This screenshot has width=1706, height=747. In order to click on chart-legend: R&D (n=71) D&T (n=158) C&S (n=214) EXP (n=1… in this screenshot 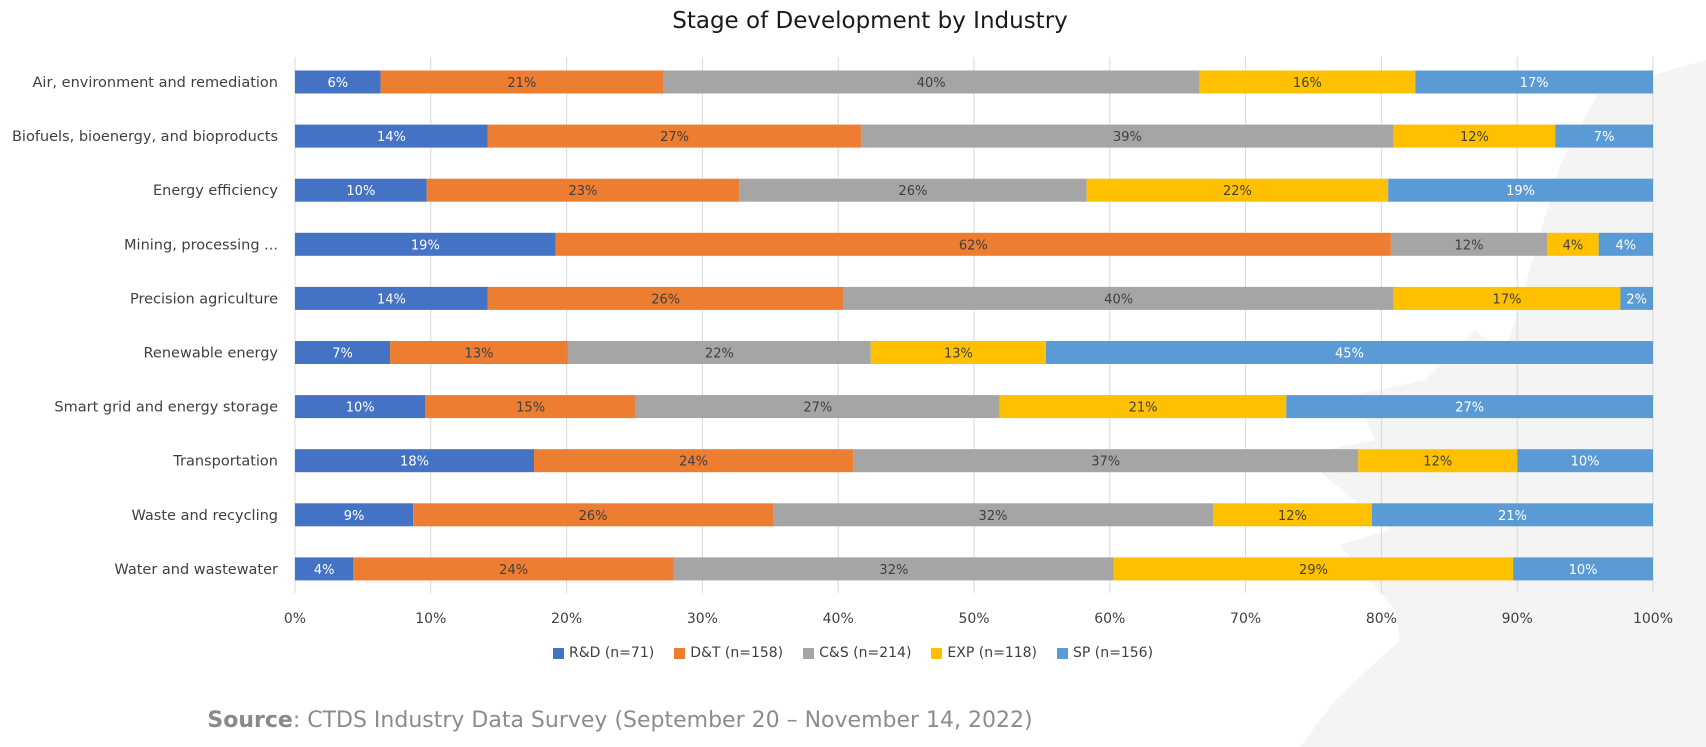, I will do `click(853, 653)`.